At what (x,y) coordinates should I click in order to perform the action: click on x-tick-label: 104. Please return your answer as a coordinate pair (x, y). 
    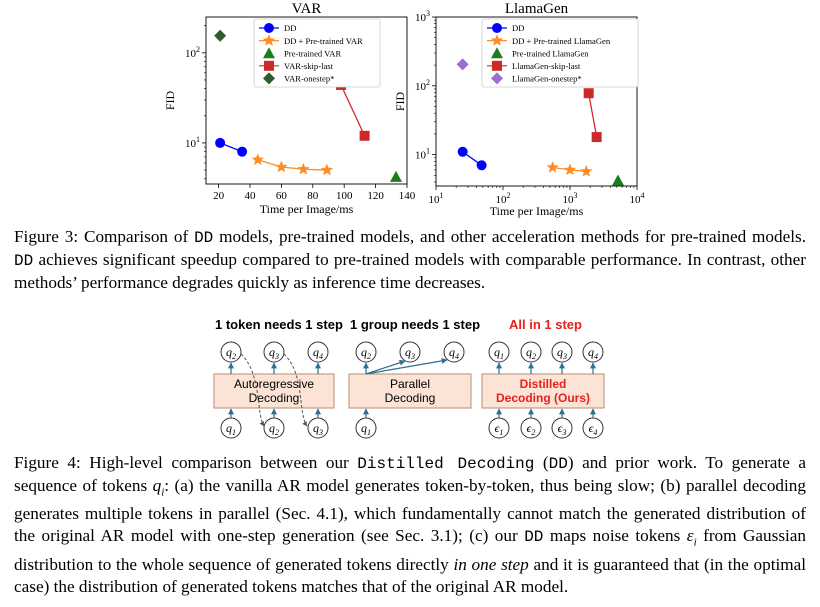
    Looking at the image, I should click on (637, 198).